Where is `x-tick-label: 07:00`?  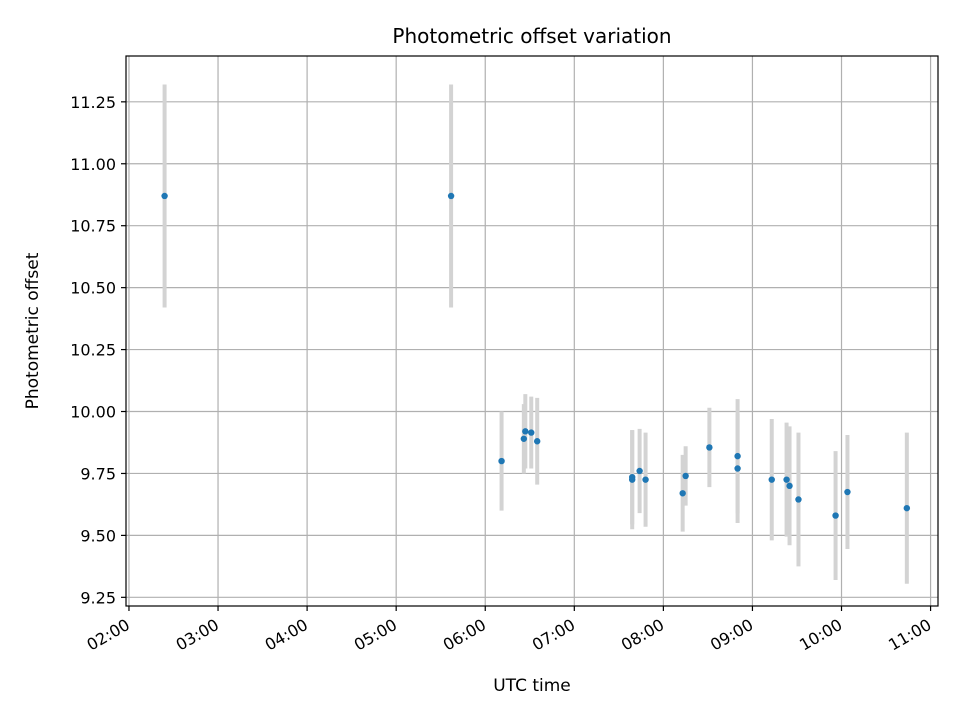 x-tick-label: 07:00 is located at coordinates (553, 635).